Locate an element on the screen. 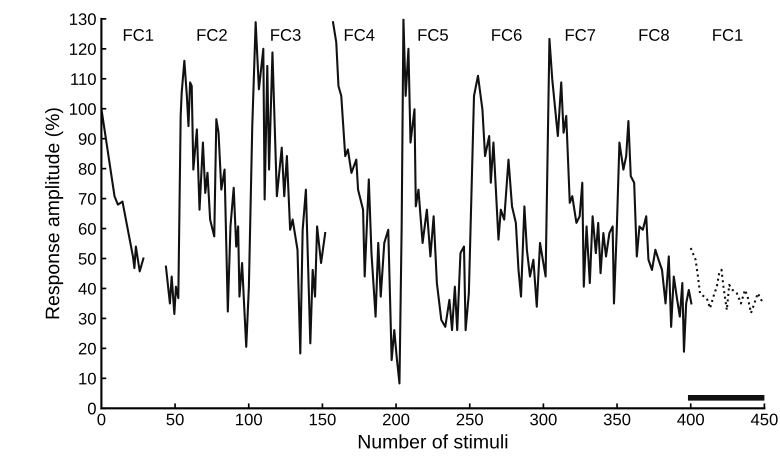 The width and height of the screenshot is (780, 472). y-tick-label: 100 is located at coordinates (83, 109).